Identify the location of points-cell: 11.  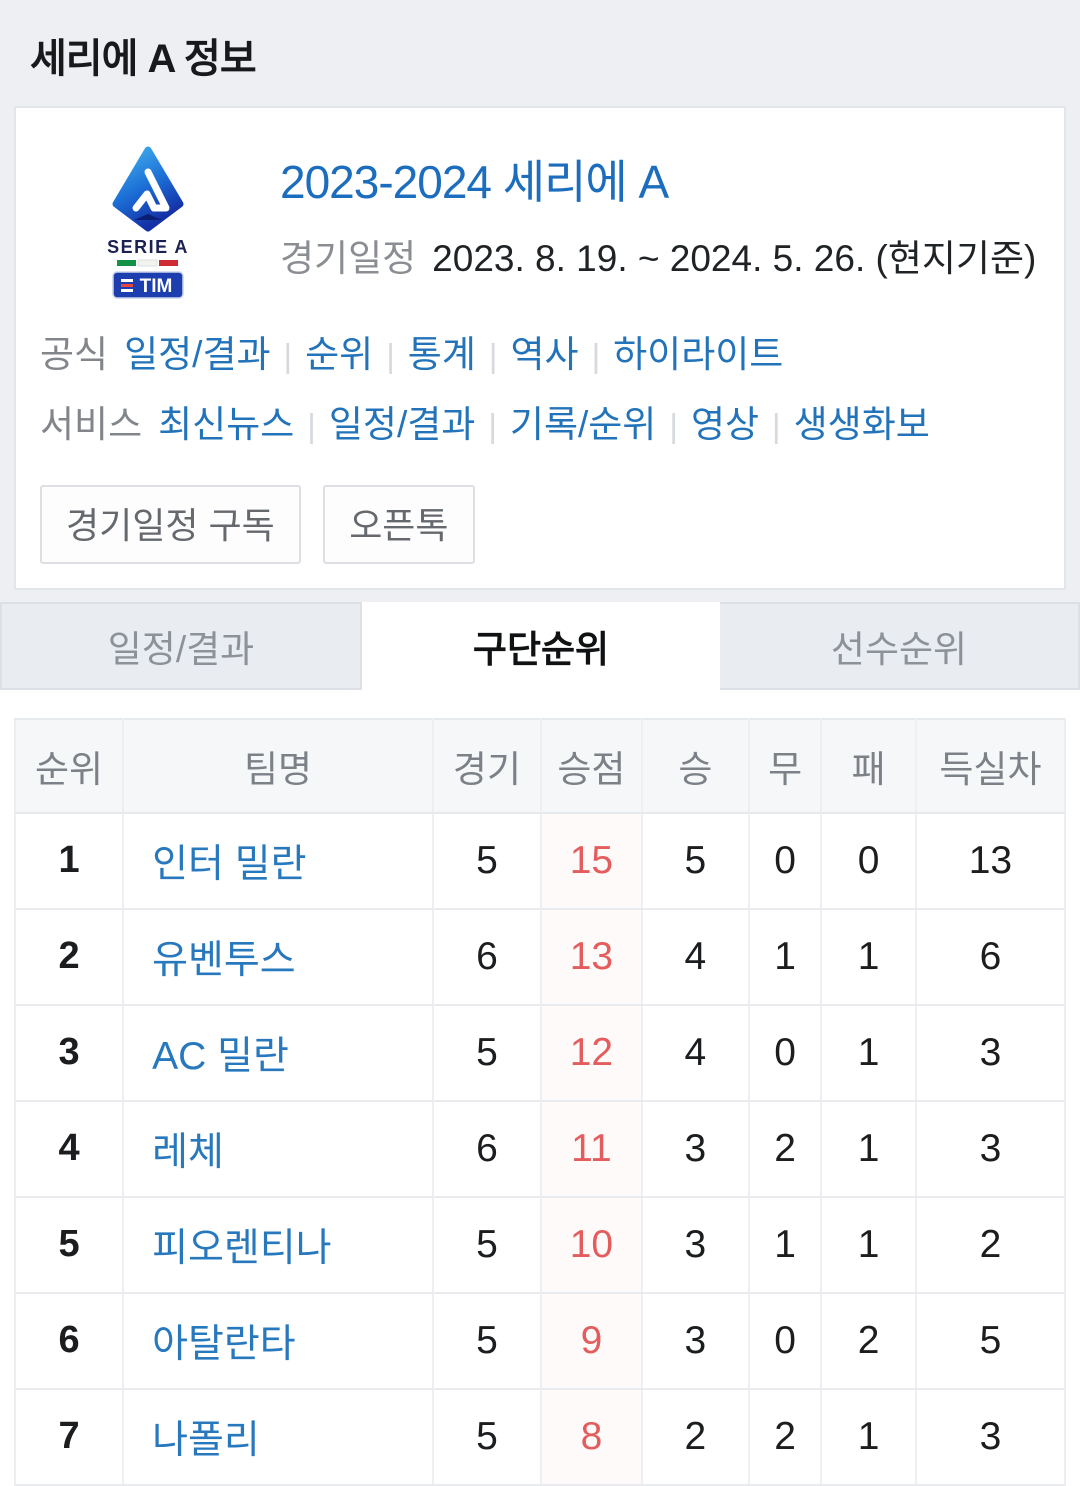
(591, 1149).